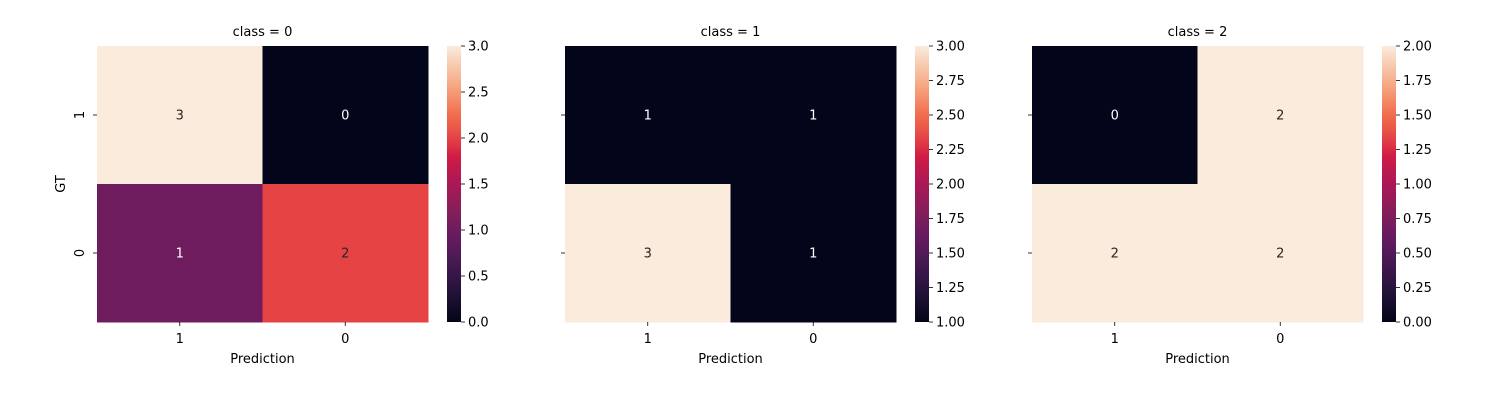 This screenshot has width=1500, height=400. What do you see at coordinates (478, 185) in the screenshot?
I see `colorbar-tick-label: 1.5` at bounding box center [478, 185].